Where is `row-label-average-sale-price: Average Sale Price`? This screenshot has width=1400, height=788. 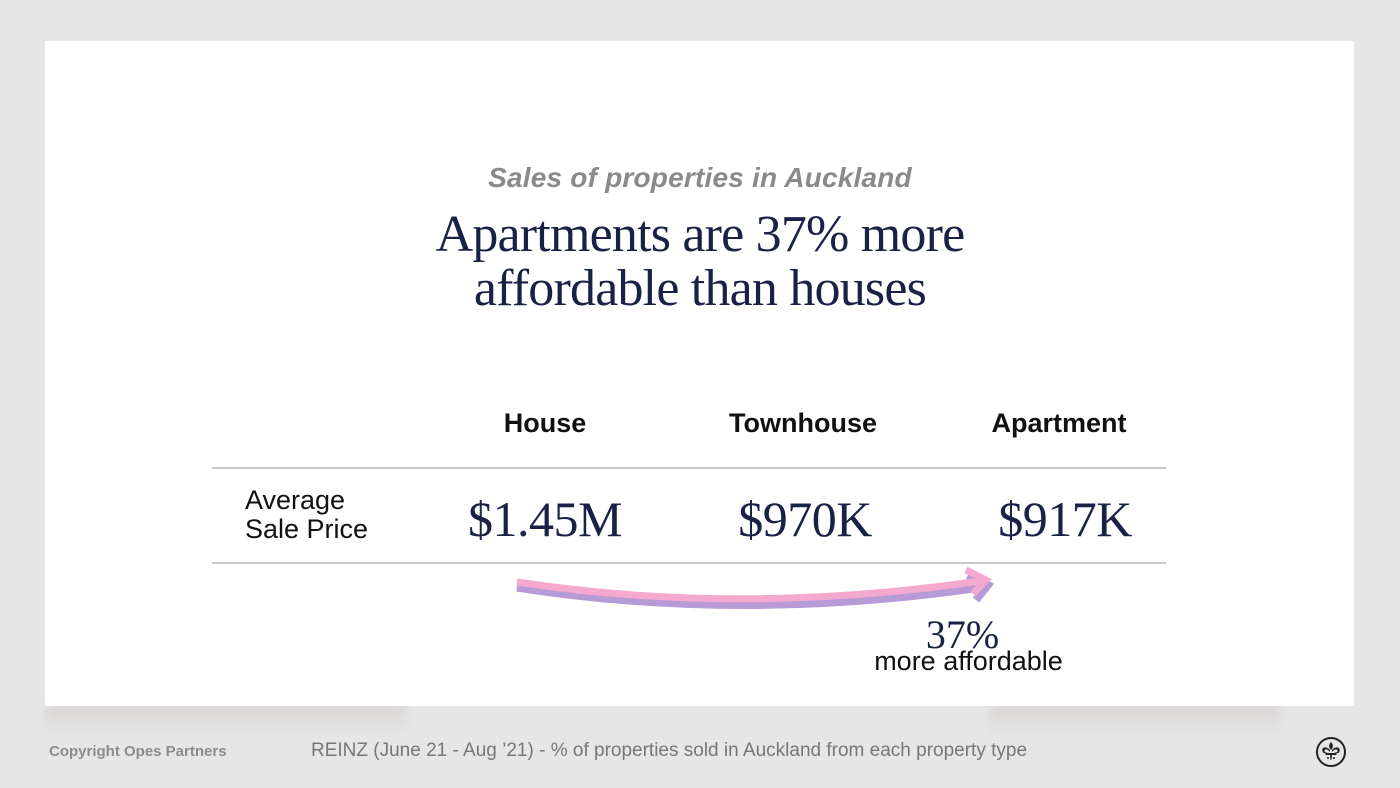
row-label-average-sale-price: Average Sale Price is located at coordinates (306, 515).